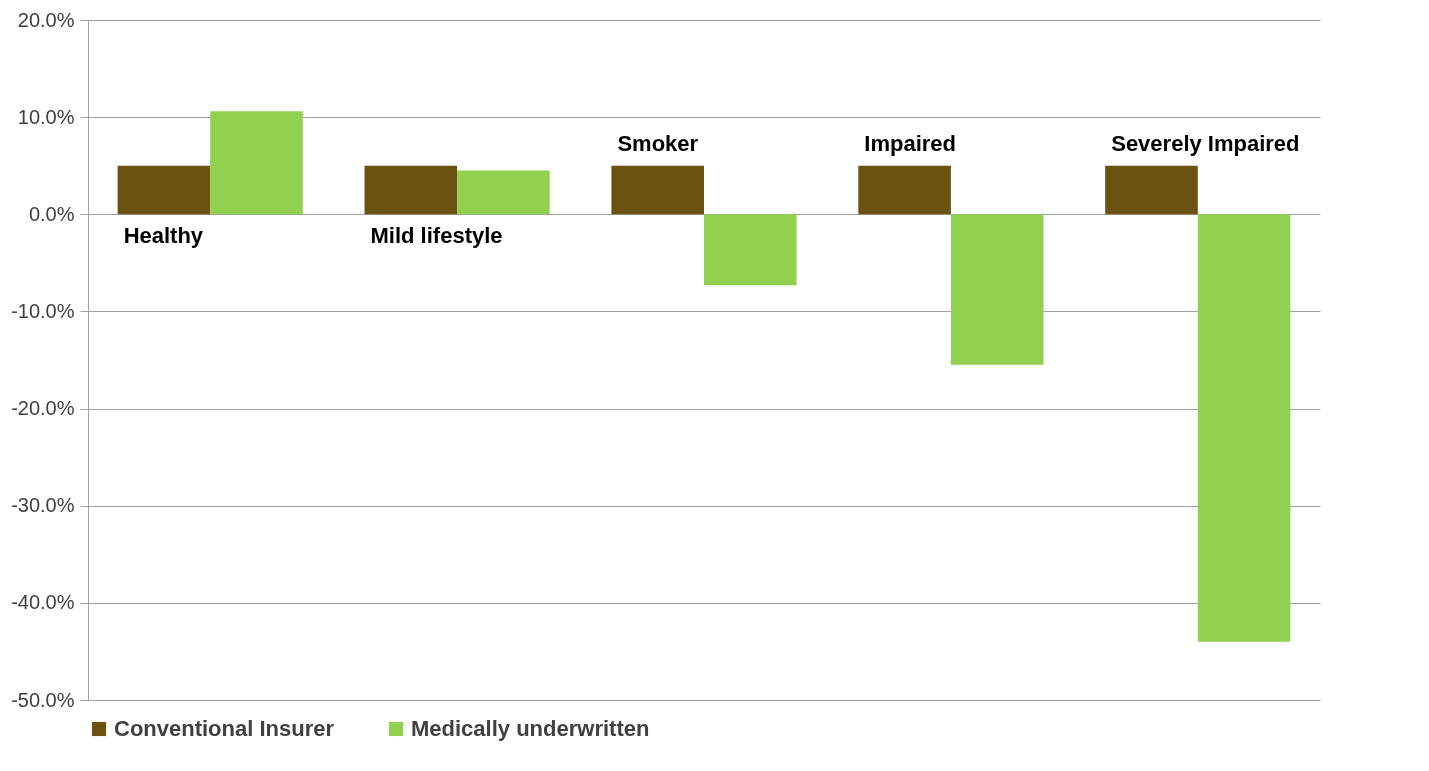 This screenshot has height=771, width=1429. Describe the element at coordinates (530, 728) in the screenshot. I see `legend-label: Medically underwritten` at that location.